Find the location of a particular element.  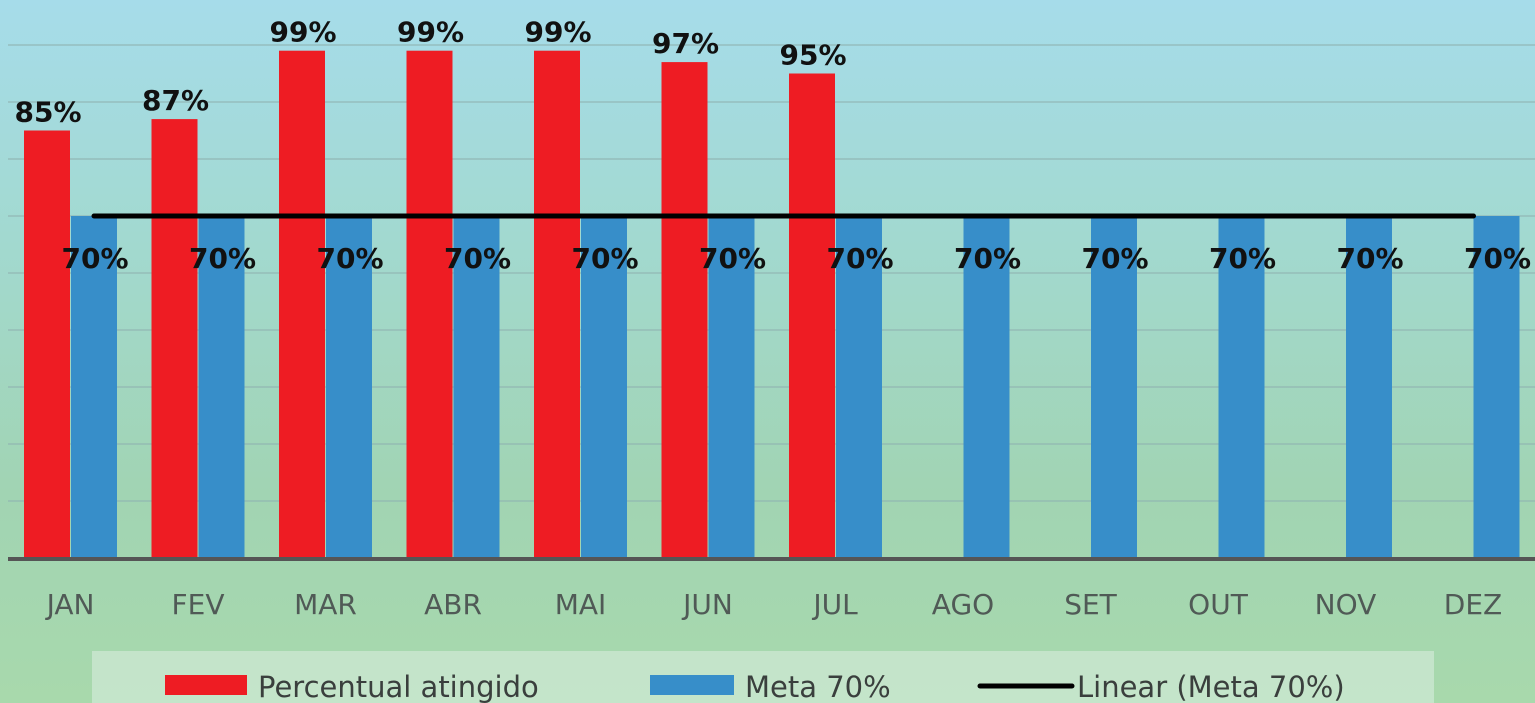

bar-meta-jun is located at coordinates (731, 387).